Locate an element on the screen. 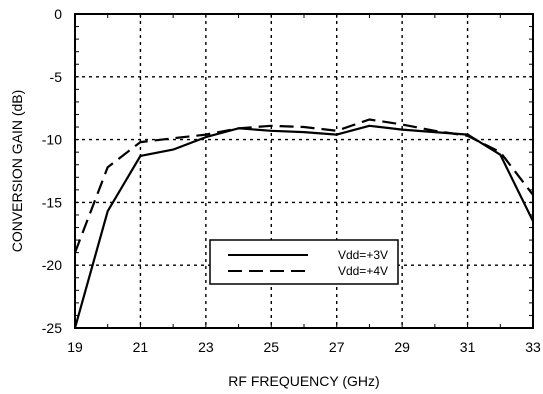  x-tick-label: 31 is located at coordinates (468, 347).